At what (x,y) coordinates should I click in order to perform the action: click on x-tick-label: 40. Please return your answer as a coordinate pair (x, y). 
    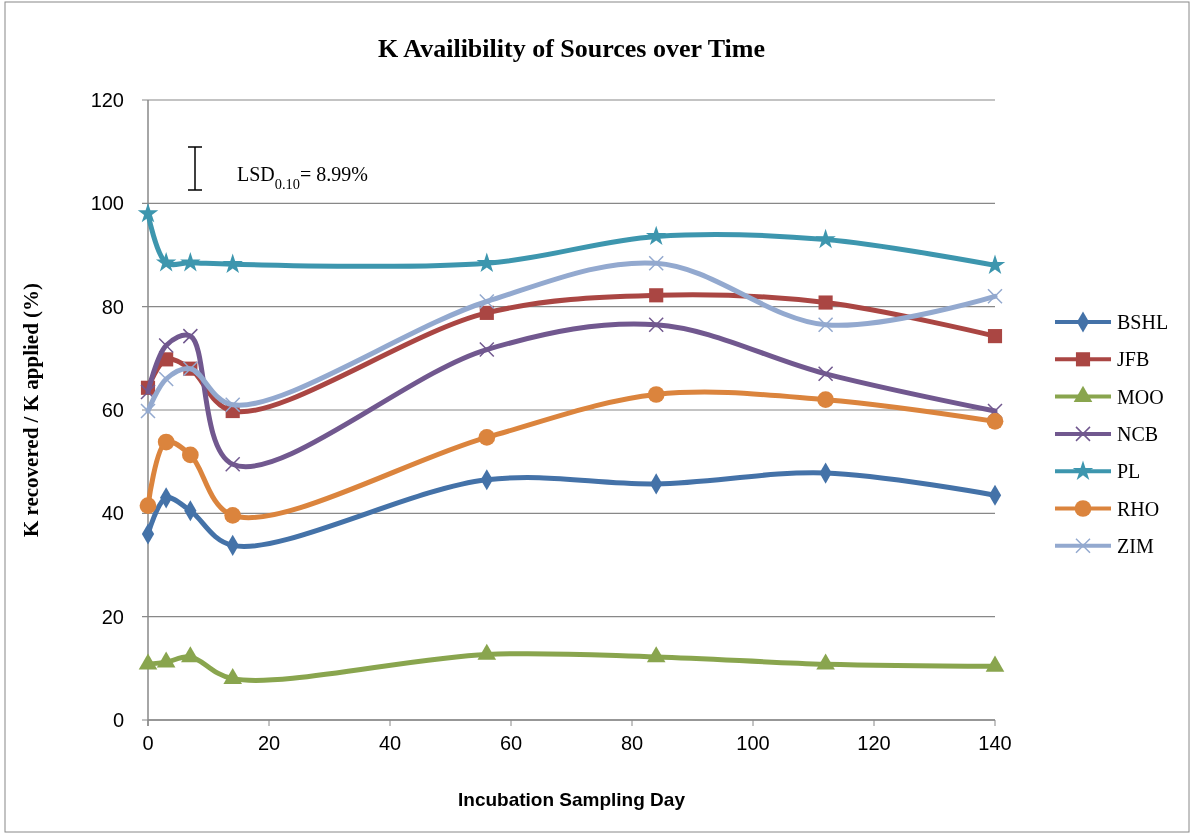
    Looking at the image, I should click on (390, 743).